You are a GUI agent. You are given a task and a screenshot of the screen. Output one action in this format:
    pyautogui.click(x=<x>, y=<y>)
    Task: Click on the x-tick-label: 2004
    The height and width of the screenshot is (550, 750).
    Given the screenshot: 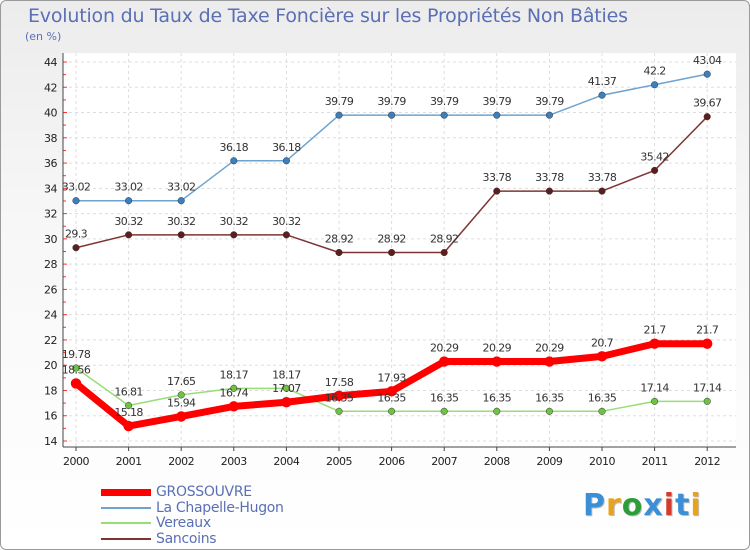 What is the action you would take?
    pyautogui.click(x=286, y=461)
    